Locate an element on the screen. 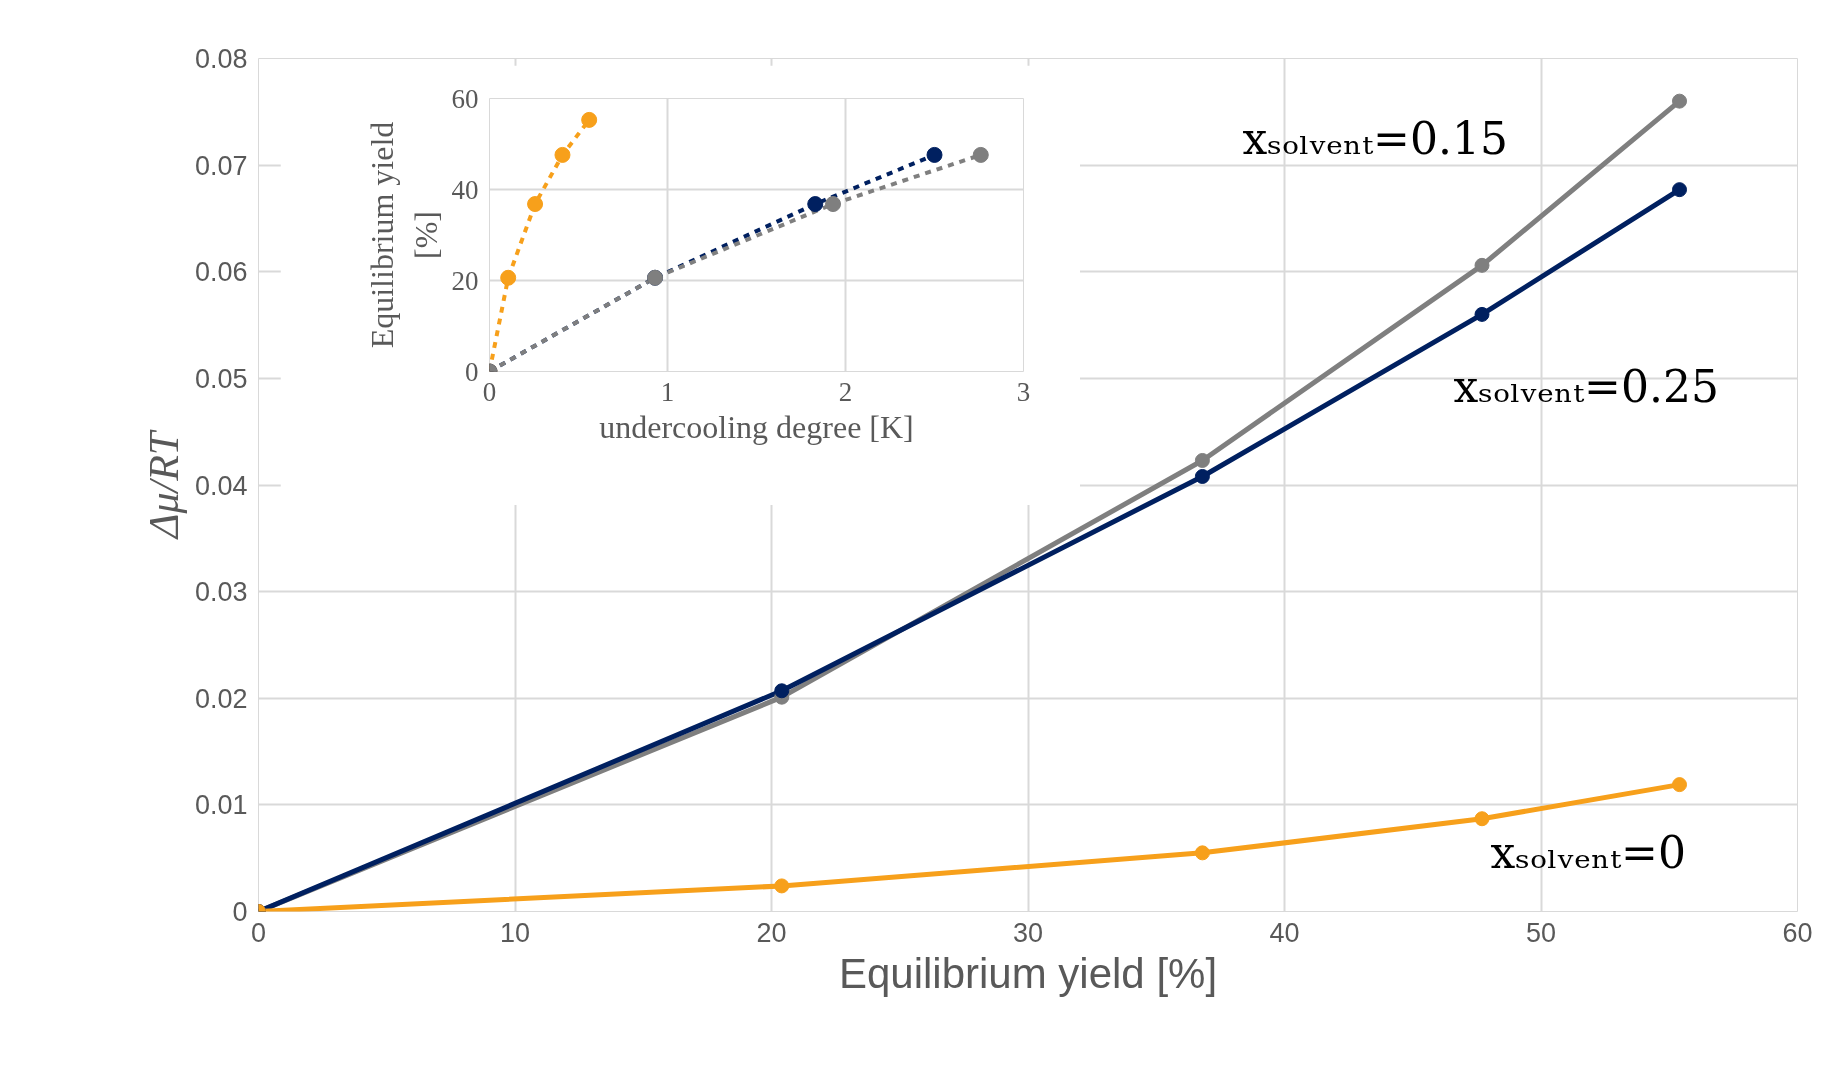 The image size is (1833, 1070). x-tick-label: 0 is located at coordinates (258, 932).